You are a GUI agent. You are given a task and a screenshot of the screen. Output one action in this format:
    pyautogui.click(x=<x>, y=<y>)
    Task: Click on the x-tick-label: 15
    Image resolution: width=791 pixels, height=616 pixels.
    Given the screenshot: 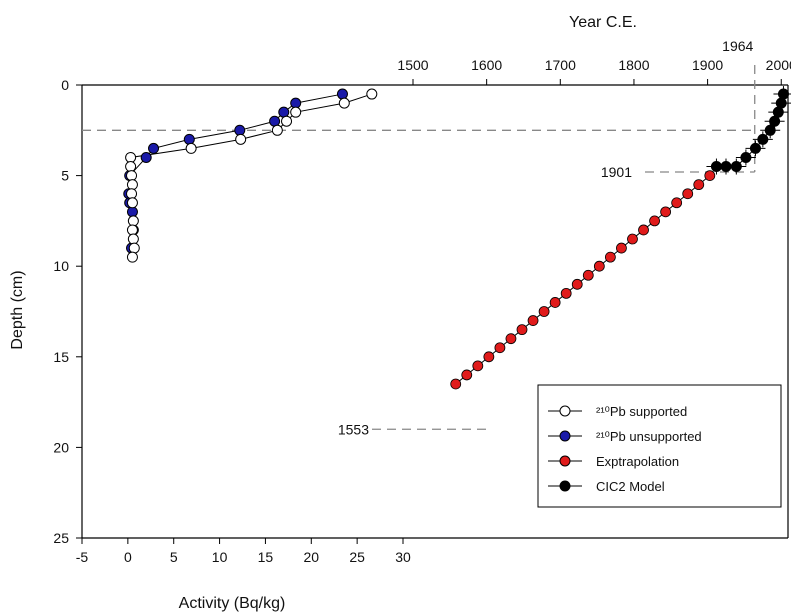 What is the action you would take?
    pyautogui.click(x=266, y=557)
    